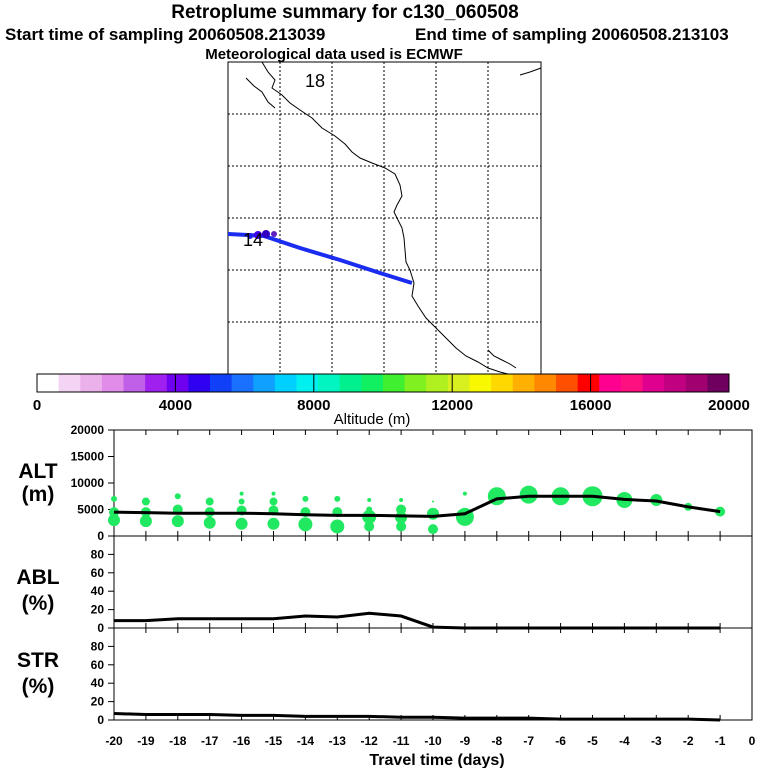  Describe the element at coordinates (37, 577) in the screenshot. I see `panel-ylabel: ABL` at that location.